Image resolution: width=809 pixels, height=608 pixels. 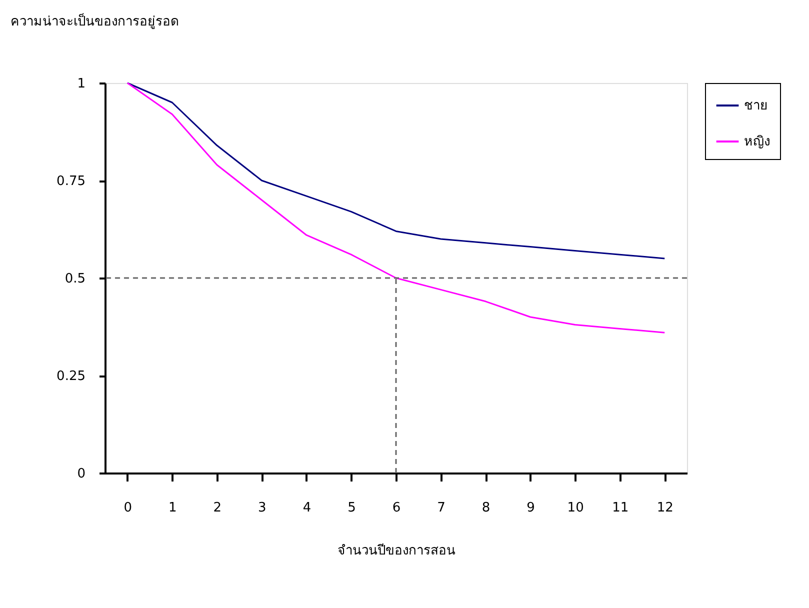 What do you see at coordinates (575, 508) in the screenshot?
I see `x-tick-label: 10` at bounding box center [575, 508].